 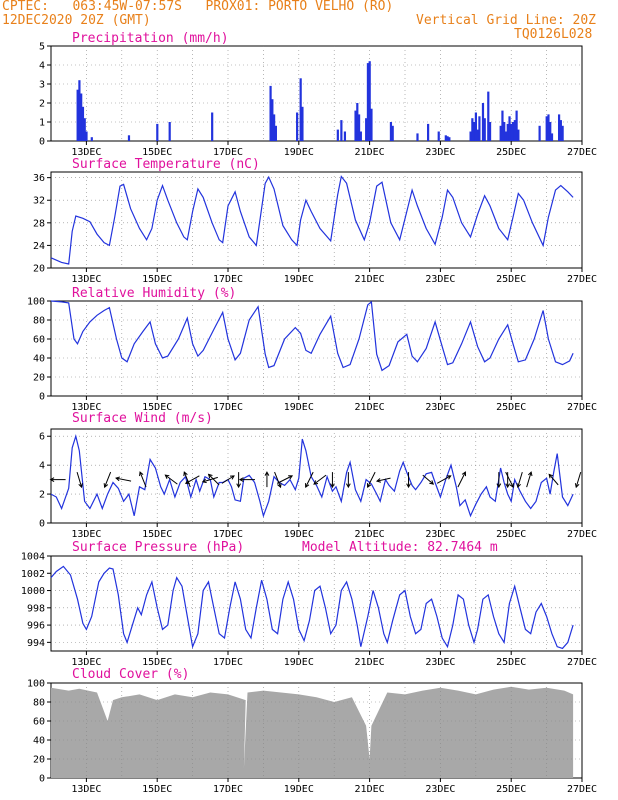 What do you see at coordinates (299, 279) in the screenshot?
I see `temp-xtick-label: 19DEC` at bounding box center [299, 279].